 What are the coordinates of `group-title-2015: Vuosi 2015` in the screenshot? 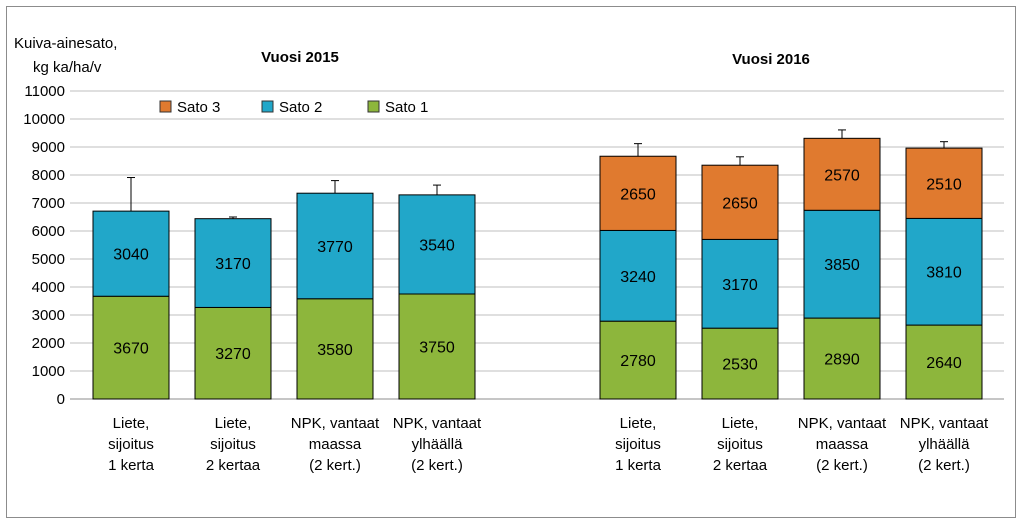 It's located at (300, 57).